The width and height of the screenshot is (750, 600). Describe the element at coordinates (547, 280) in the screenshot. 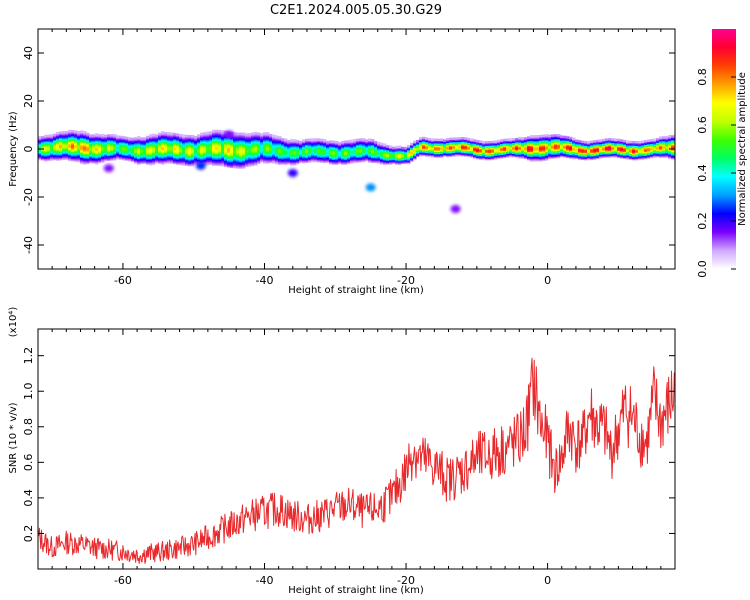

I see `spectrogram-xtick-label: 0` at that location.